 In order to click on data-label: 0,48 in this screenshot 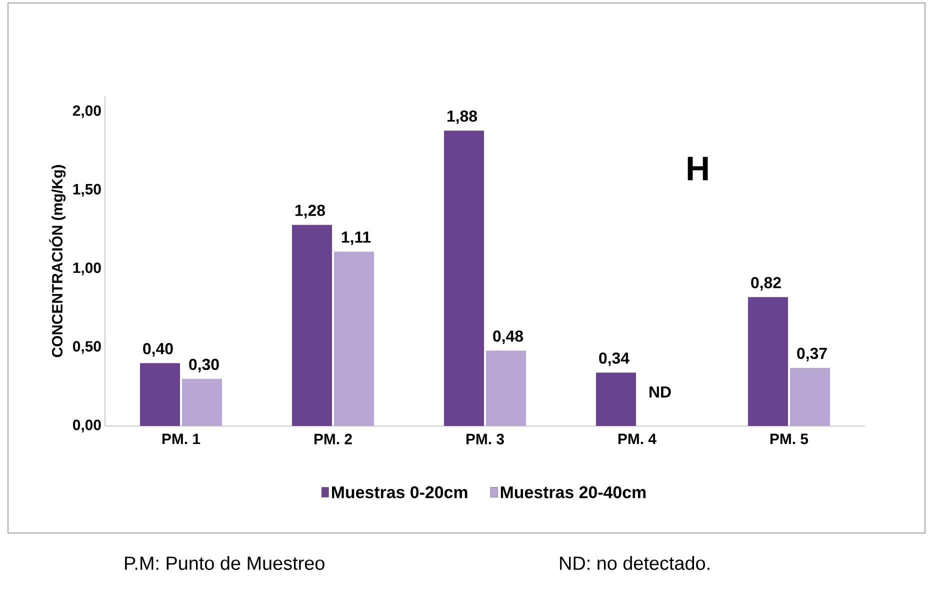, I will do `click(508, 337)`.